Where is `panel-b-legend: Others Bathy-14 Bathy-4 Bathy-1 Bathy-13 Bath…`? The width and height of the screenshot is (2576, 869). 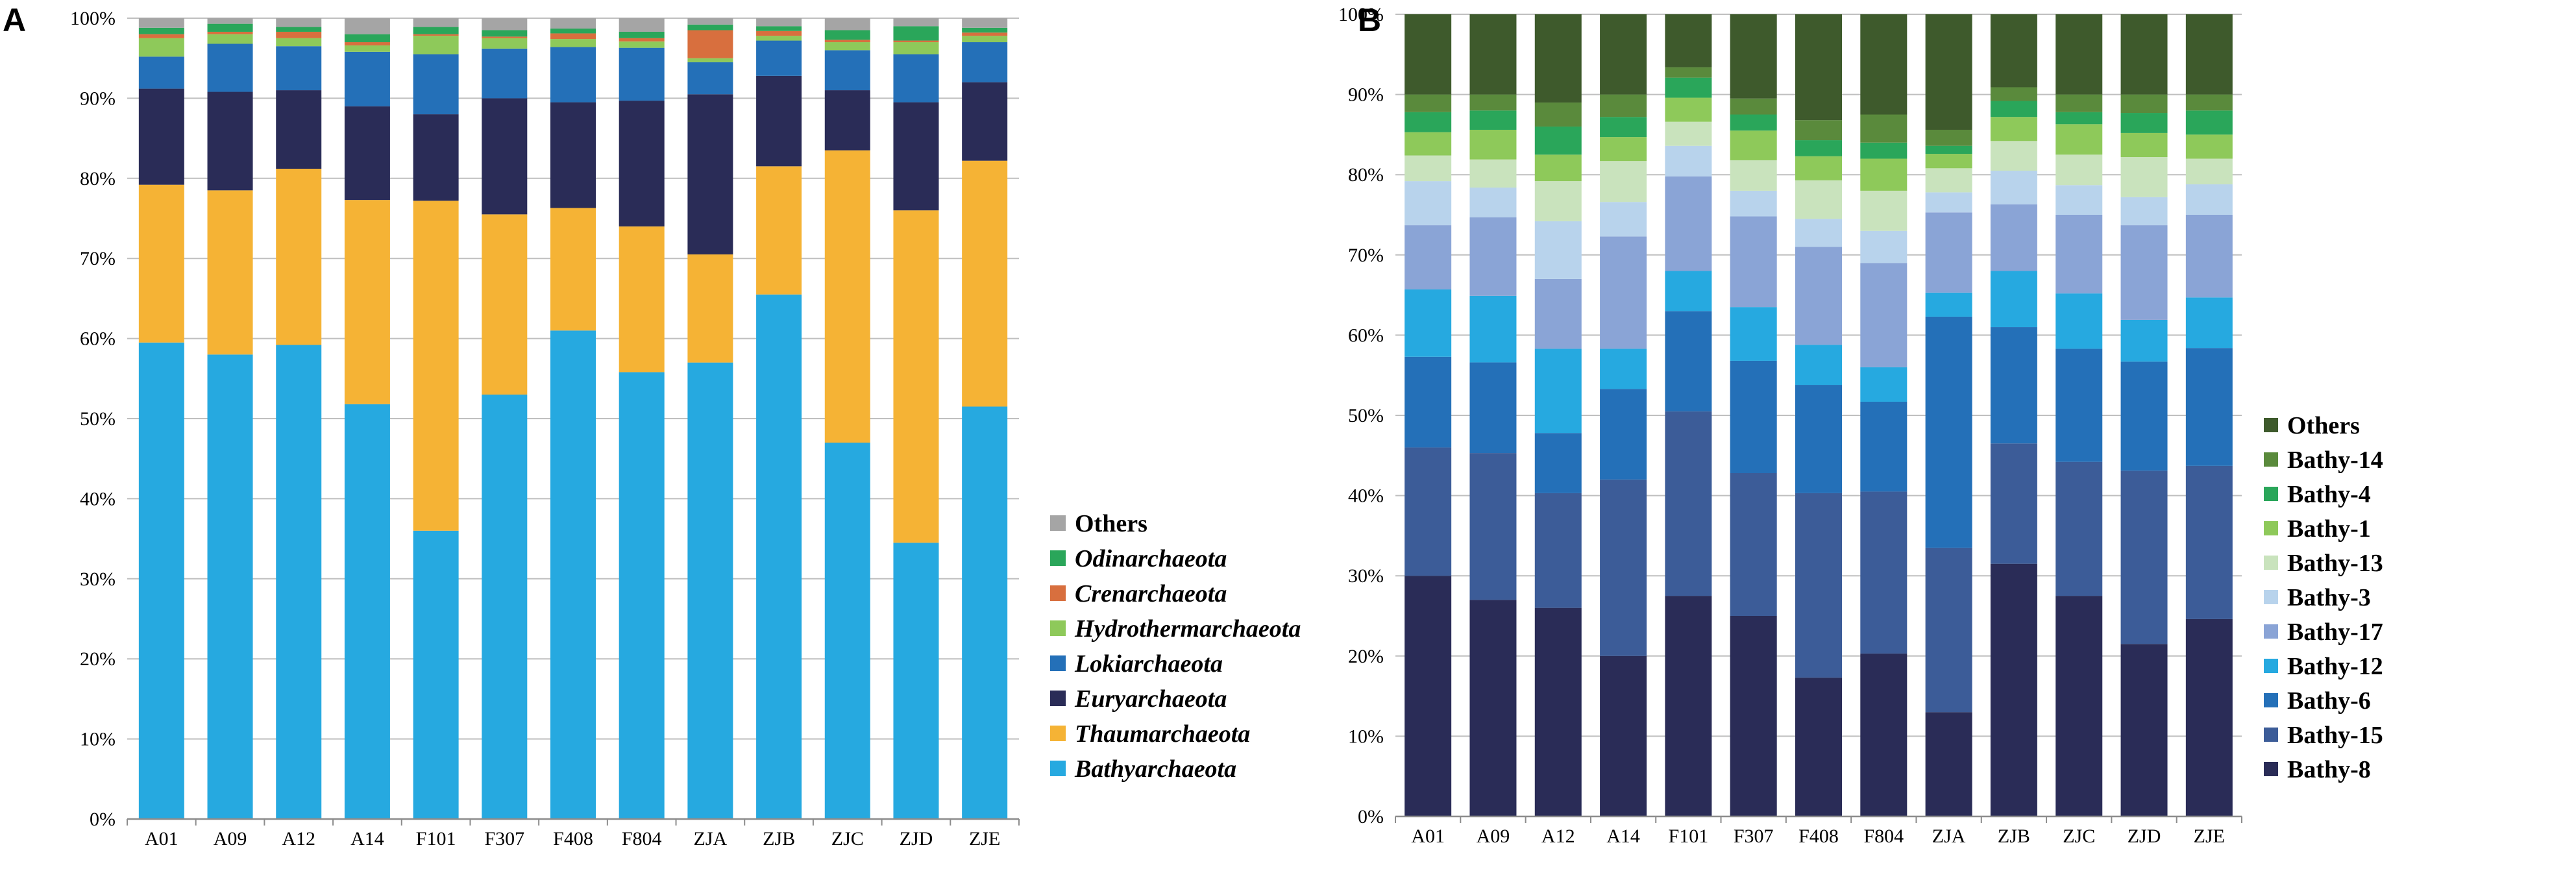
panel-b-legend: Others Bathy-14 Bathy-4 Bathy-1 Bathy-13 Bath… is located at coordinates (2323, 597).